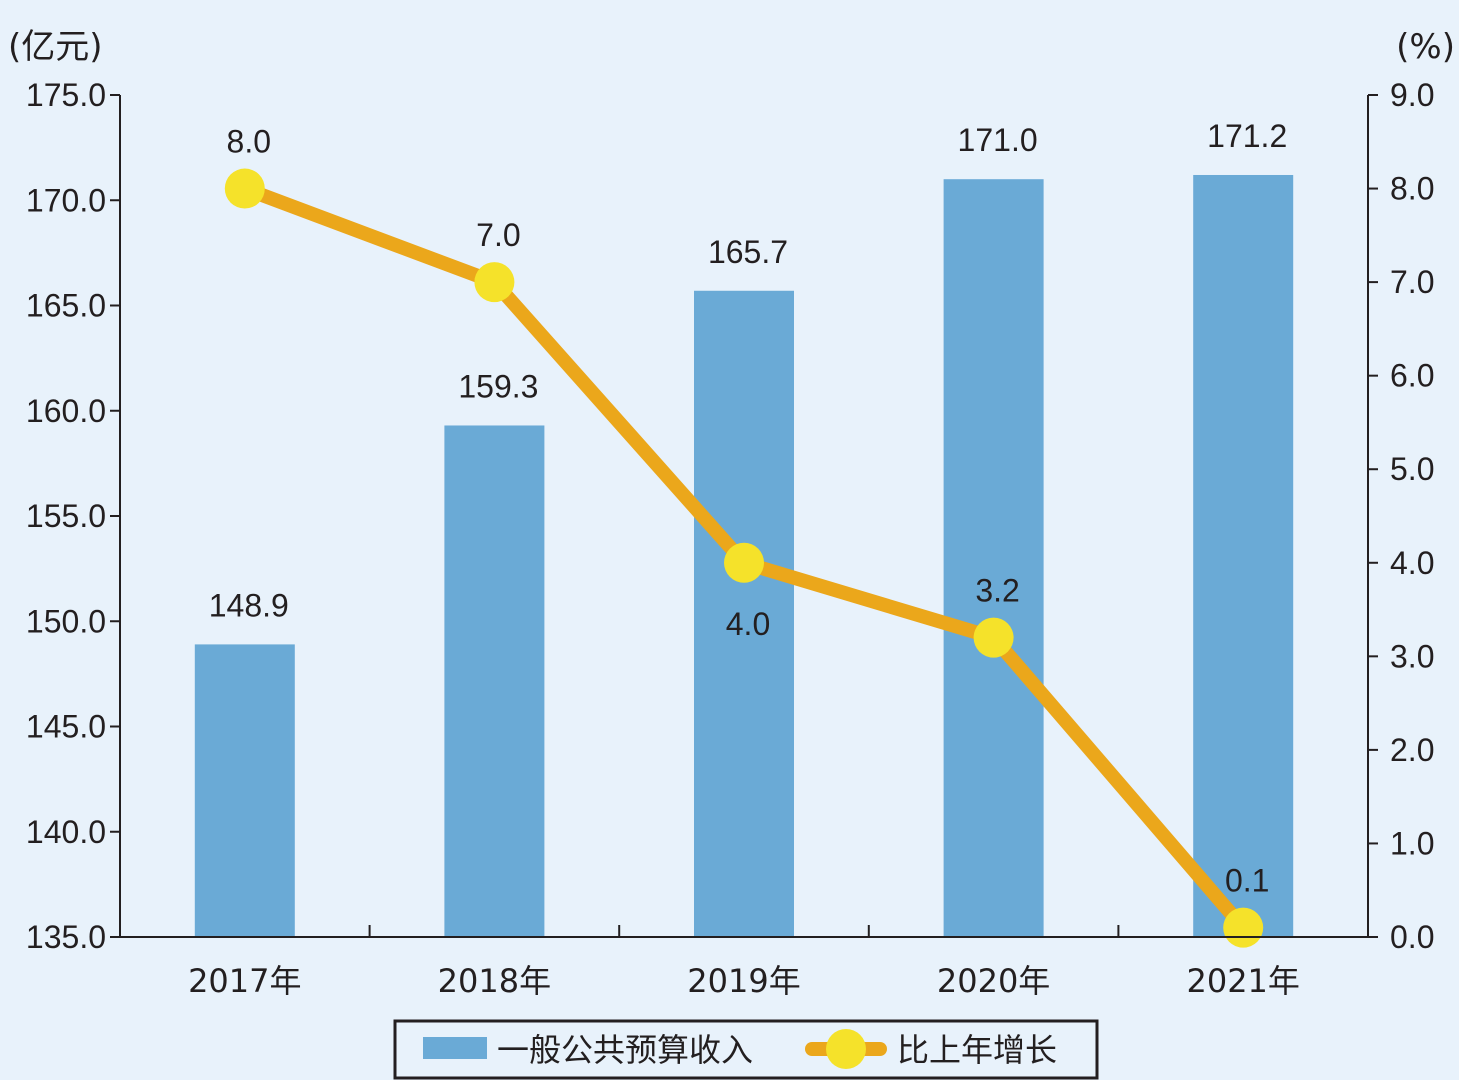  Describe the element at coordinates (66, 832) in the screenshot. I see `y-left-tick-label-1: 140.0` at that location.